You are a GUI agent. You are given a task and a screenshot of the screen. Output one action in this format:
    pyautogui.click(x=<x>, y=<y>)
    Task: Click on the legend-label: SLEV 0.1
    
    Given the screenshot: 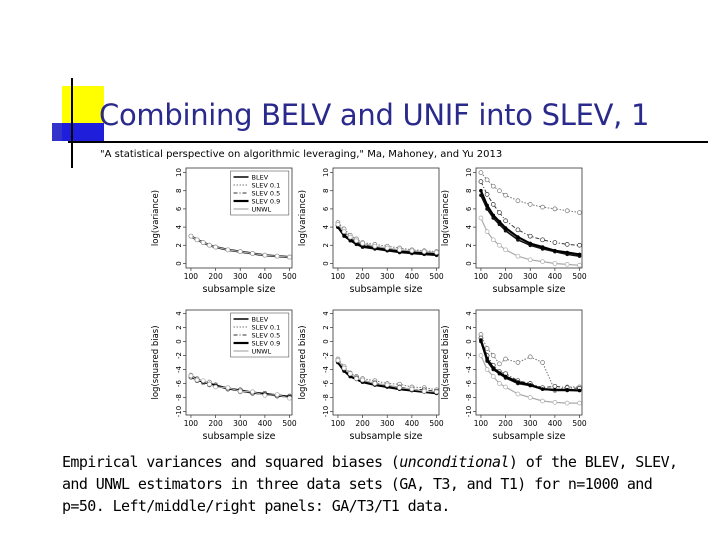 What is the action you would take?
    pyautogui.click(x=266, y=328)
    